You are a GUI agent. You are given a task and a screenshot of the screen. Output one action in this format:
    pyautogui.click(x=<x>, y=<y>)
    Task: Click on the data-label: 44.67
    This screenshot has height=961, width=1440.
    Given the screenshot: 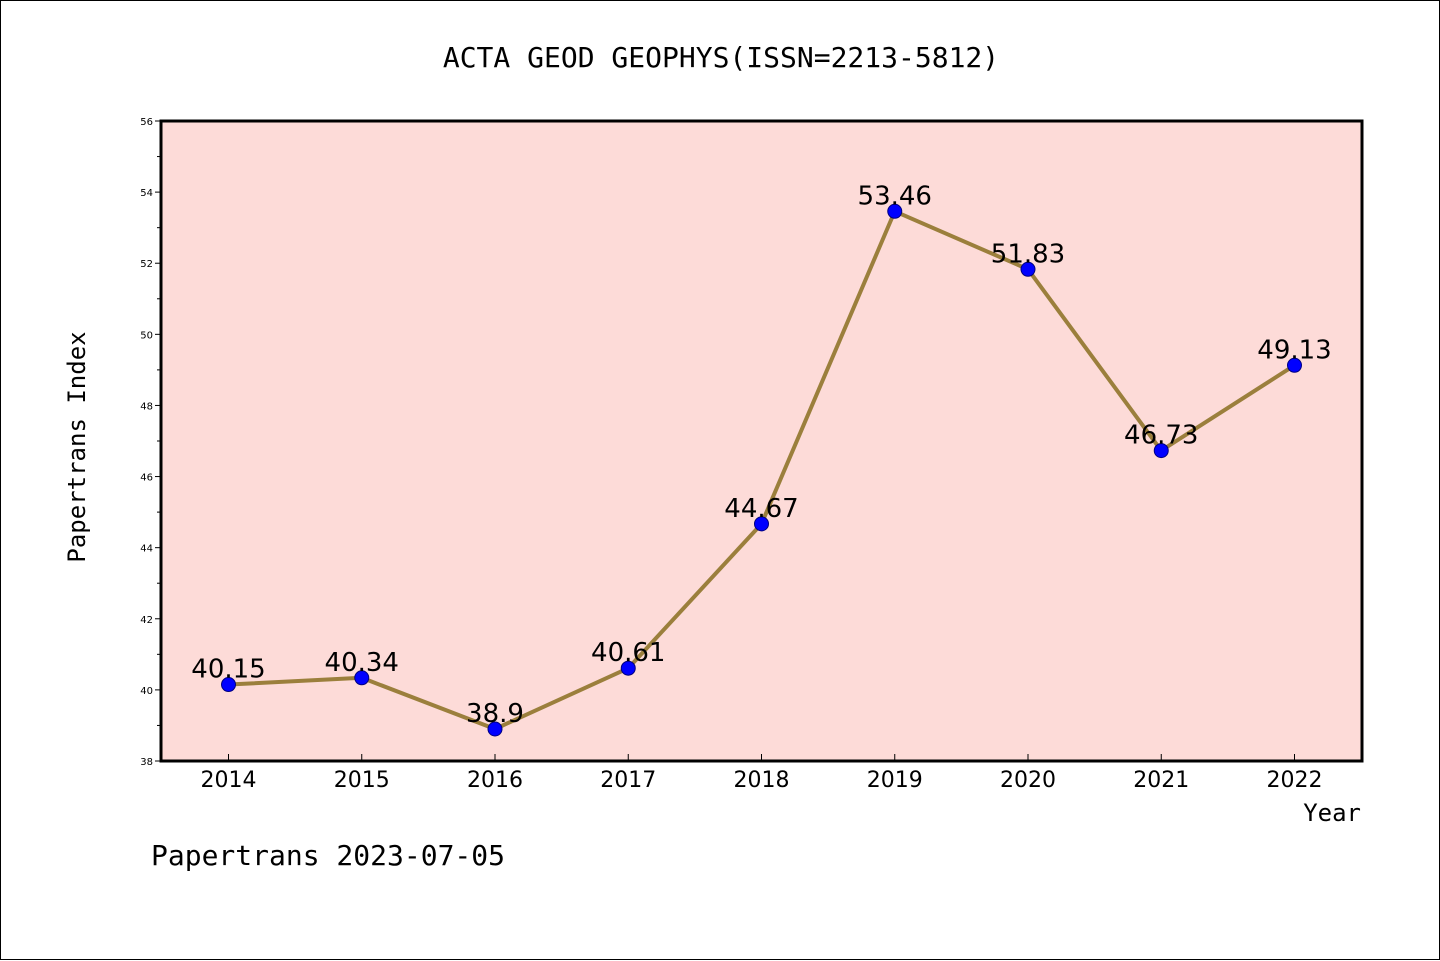 What is the action you would take?
    pyautogui.click(x=761, y=509)
    